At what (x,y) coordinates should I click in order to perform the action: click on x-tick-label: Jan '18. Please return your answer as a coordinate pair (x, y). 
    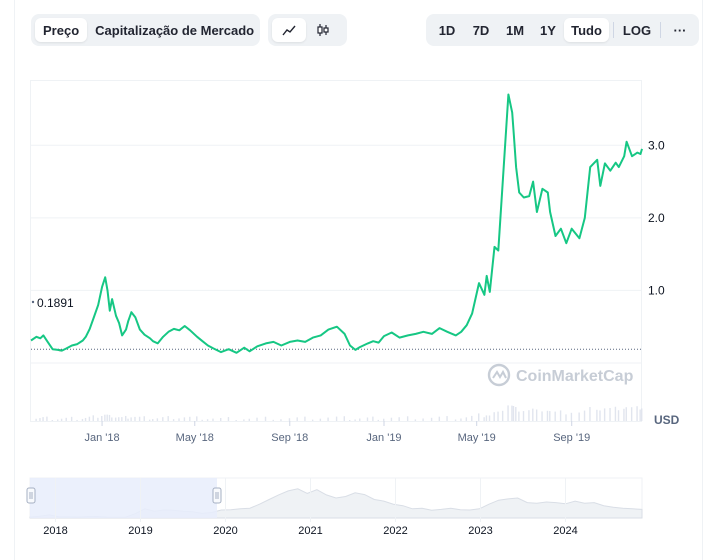
    Looking at the image, I should click on (101, 438).